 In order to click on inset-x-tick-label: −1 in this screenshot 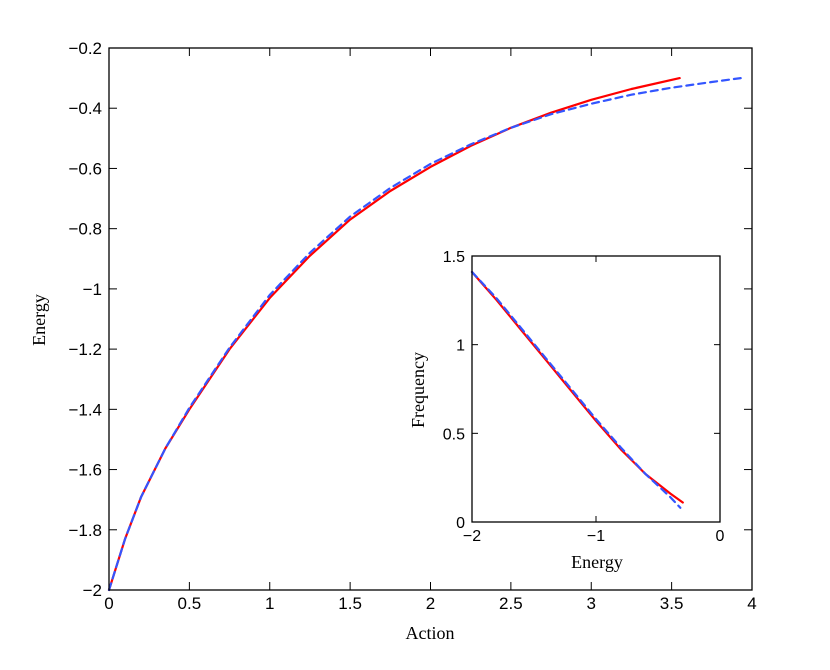, I will do `click(596, 536)`.